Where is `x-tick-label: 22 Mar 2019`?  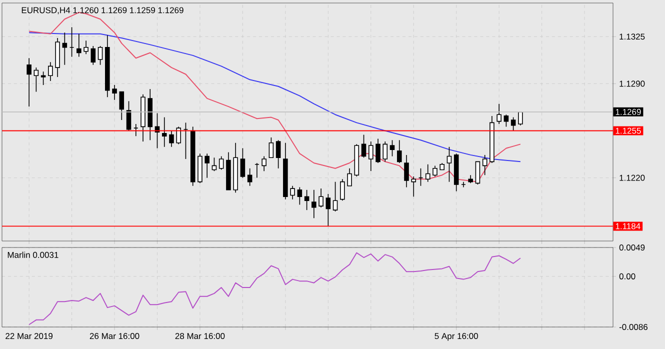 x-tick-label: 22 Mar 2019 is located at coordinates (29, 336).